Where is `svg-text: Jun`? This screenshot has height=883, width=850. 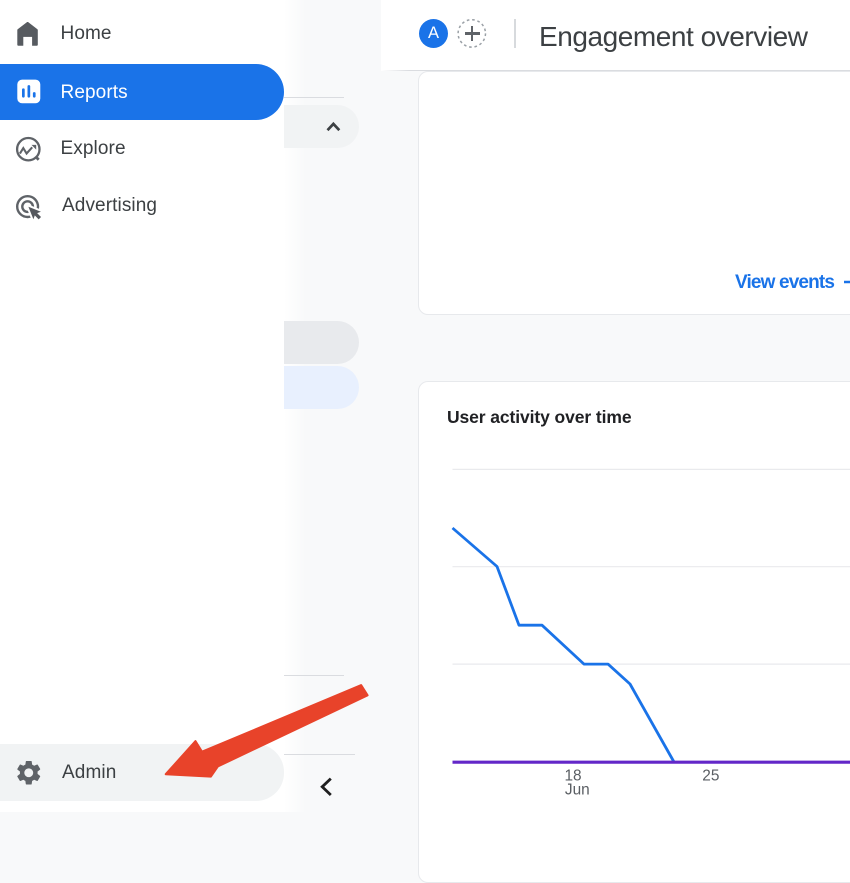
svg-text: Jun is located at coordinates (577, 790).